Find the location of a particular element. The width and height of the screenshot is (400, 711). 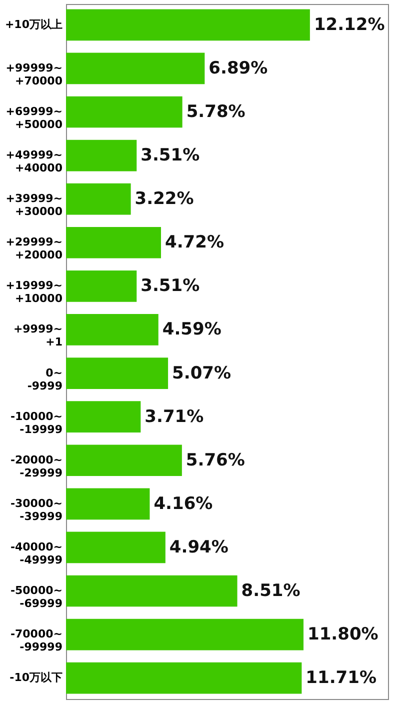

y-tick-label: -50000~ -69999 is located at coordinates (36, 597).